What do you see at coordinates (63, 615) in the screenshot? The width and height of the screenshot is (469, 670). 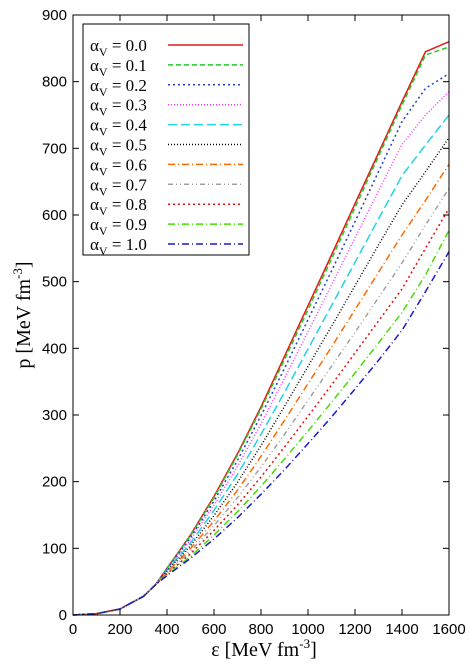 I see `y-tick-label-0: 0` at bounding box center [63, 615].